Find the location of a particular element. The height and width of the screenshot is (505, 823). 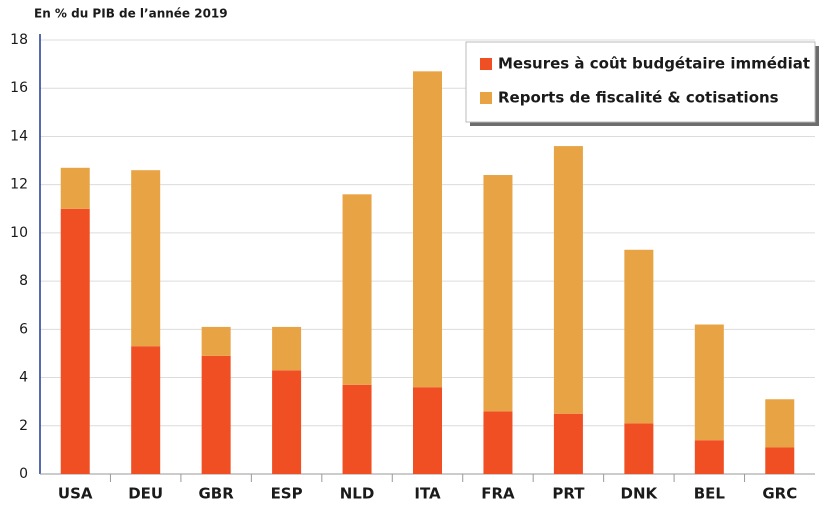

y-tick-label: 2 is located at coordinates (23, 426).